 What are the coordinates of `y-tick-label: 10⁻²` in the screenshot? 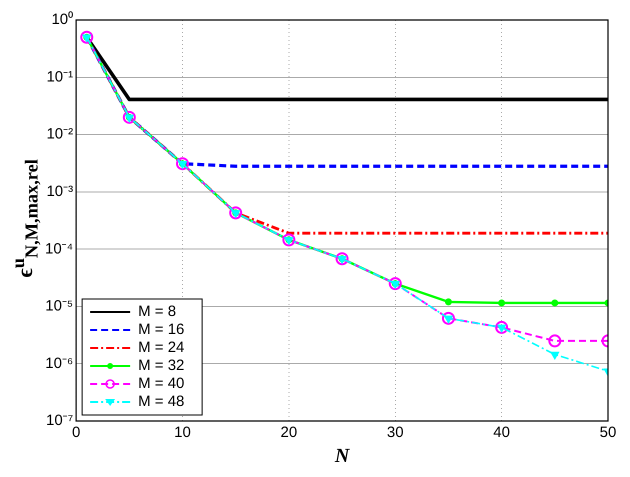 It's located at (60, 134).